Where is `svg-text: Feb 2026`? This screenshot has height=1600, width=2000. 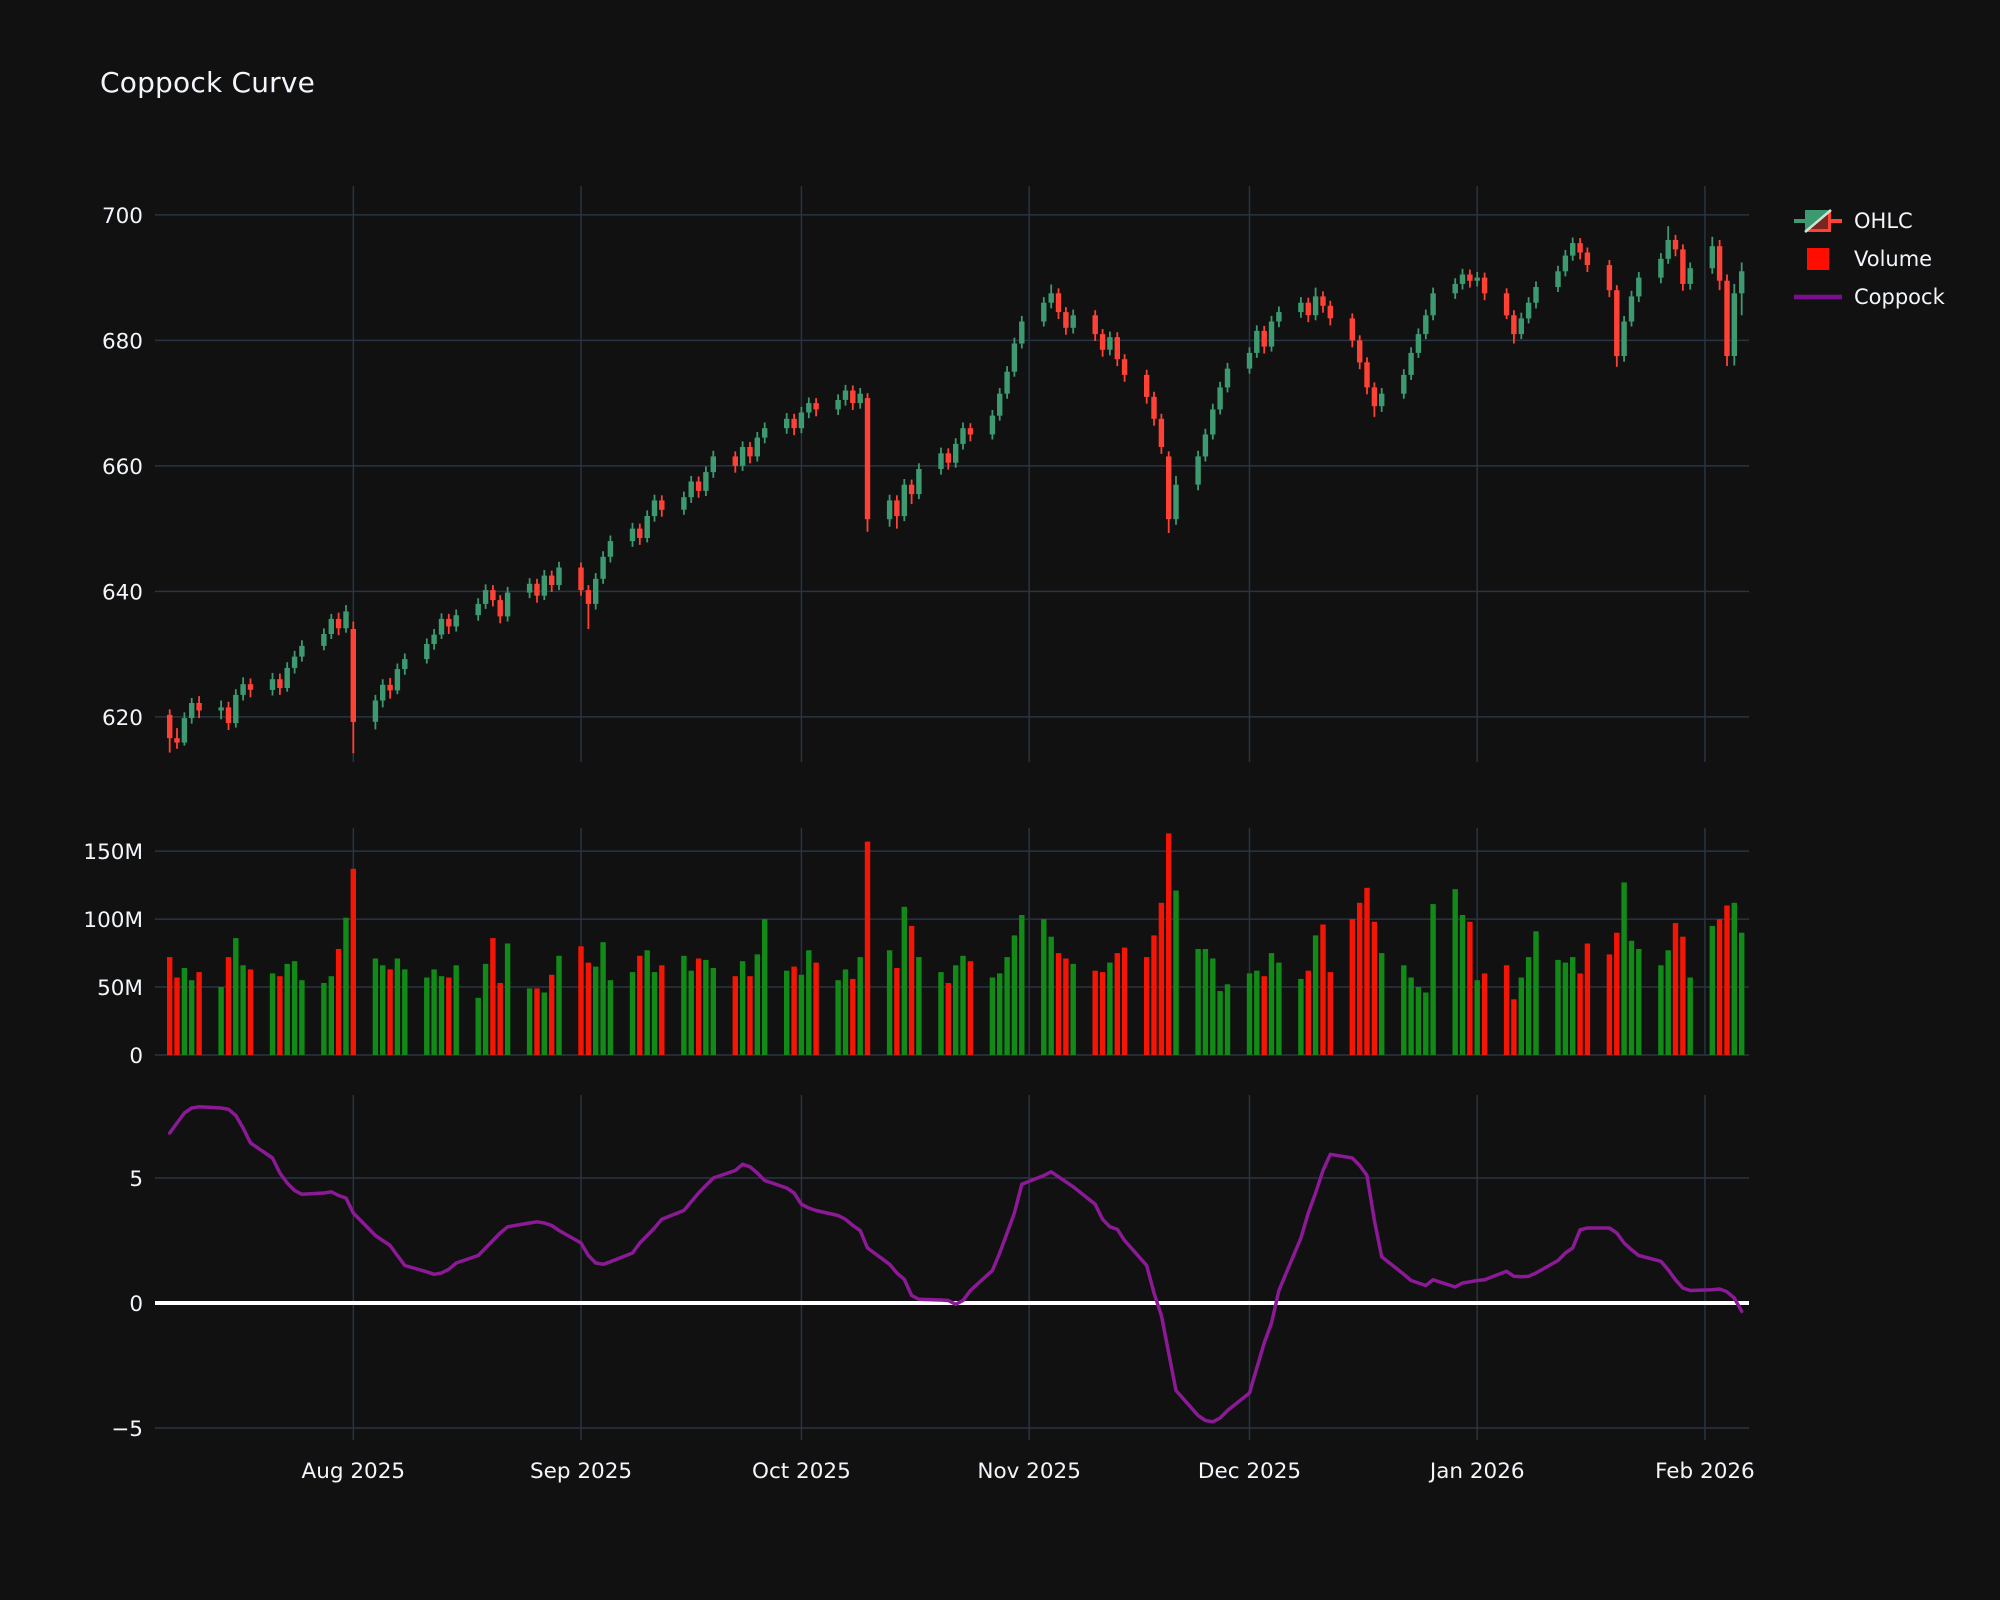
svg-text: Feb 2026 is located at coordinates (1705, 1471).